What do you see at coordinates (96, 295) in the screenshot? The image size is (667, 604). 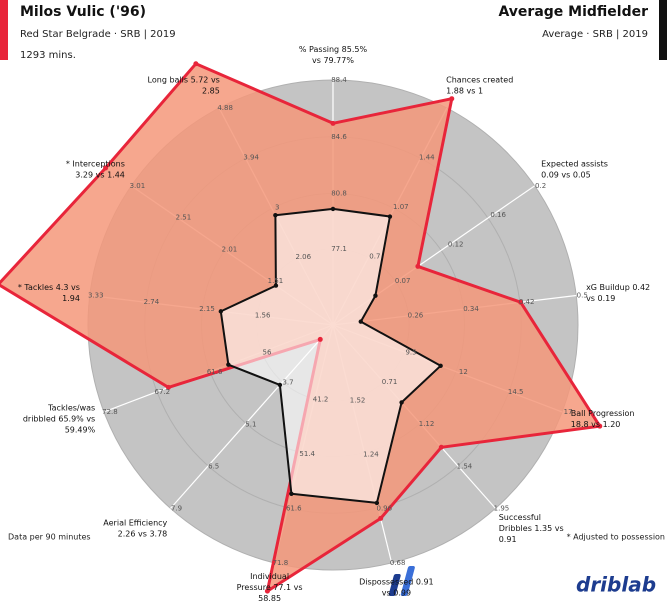 I see `tick-label: 3.33` at bounding box center [96, 295].